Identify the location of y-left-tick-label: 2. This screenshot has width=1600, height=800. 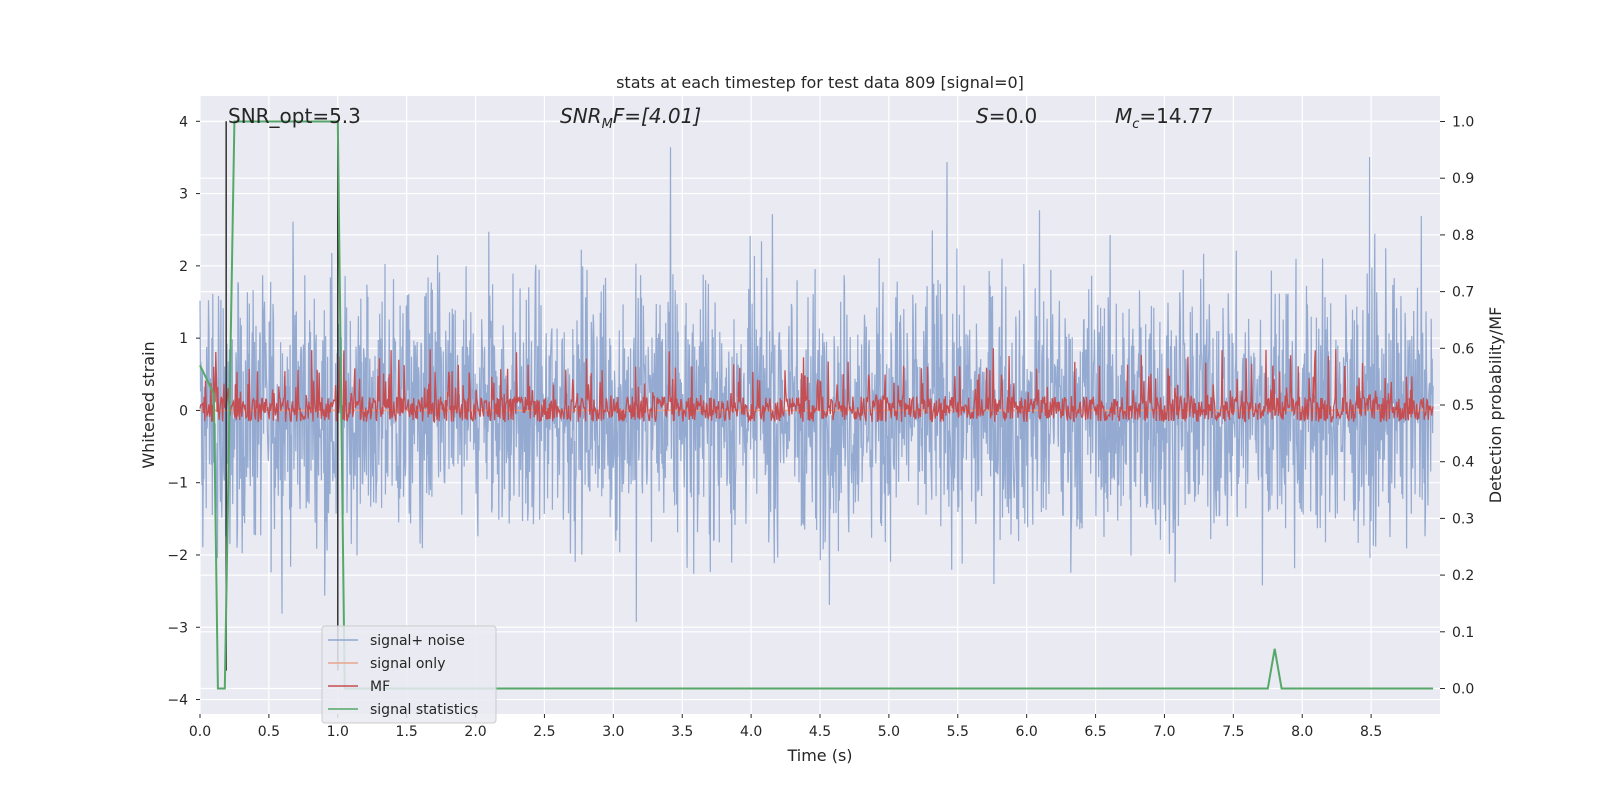
(183, 267).